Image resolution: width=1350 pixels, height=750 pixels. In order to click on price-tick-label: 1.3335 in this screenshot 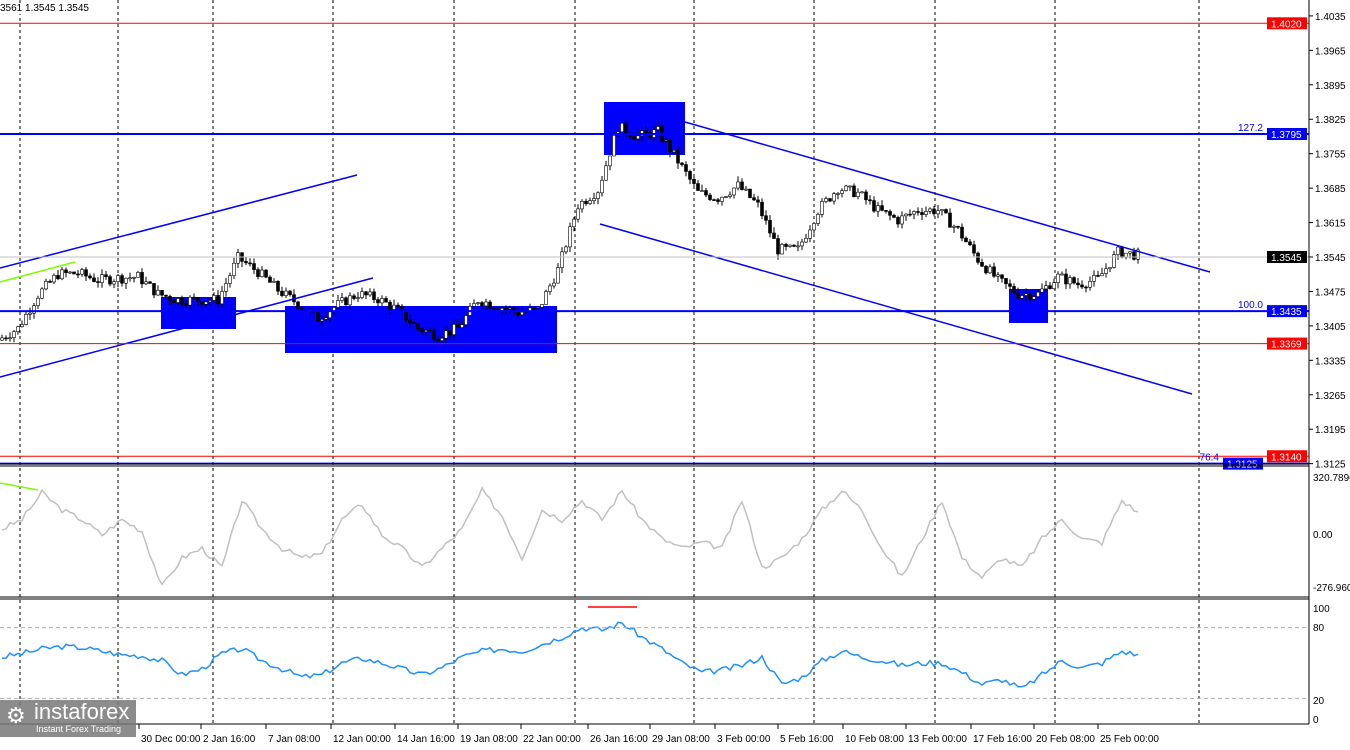, I will do `click(1330, 361)`.